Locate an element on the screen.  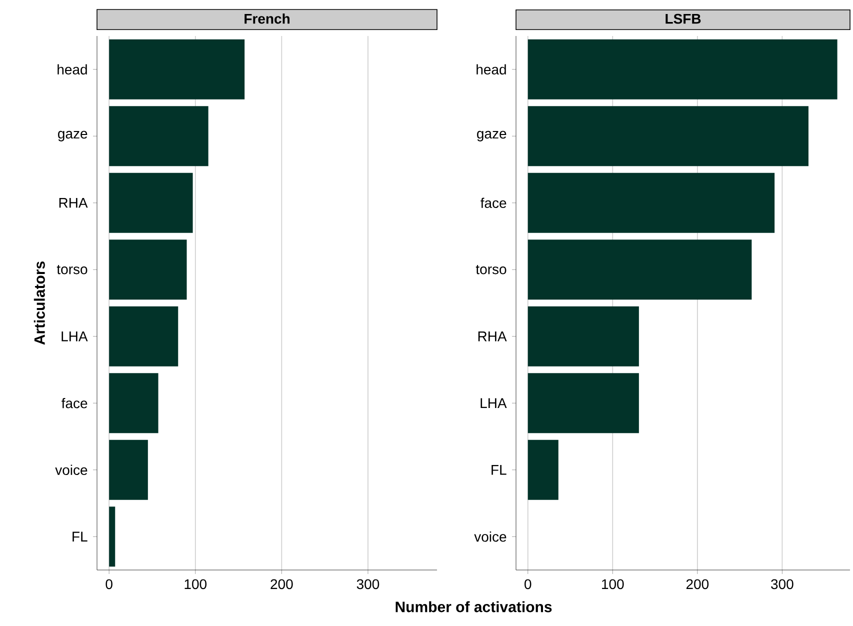
chart-title: French is located at coordinates (267, 18).